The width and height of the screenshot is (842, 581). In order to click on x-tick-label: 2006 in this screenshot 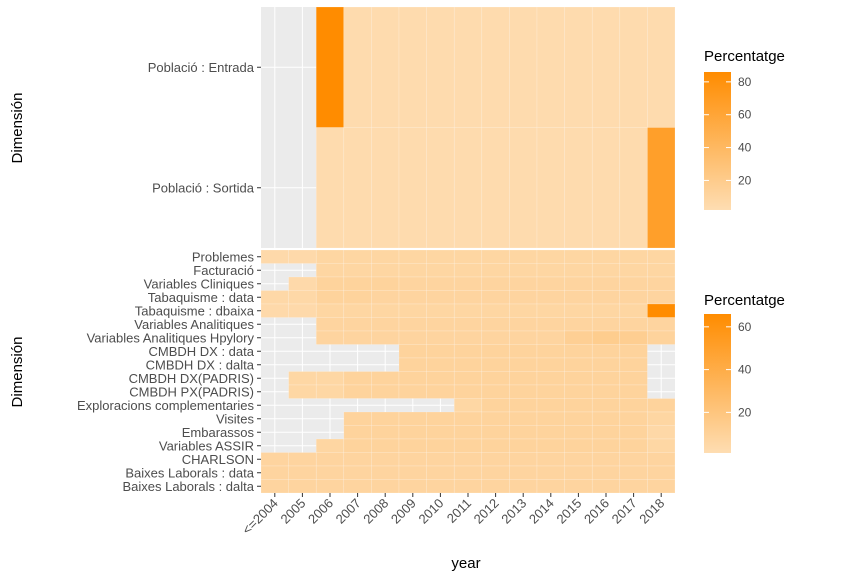, I will do `click(320, 511)`.